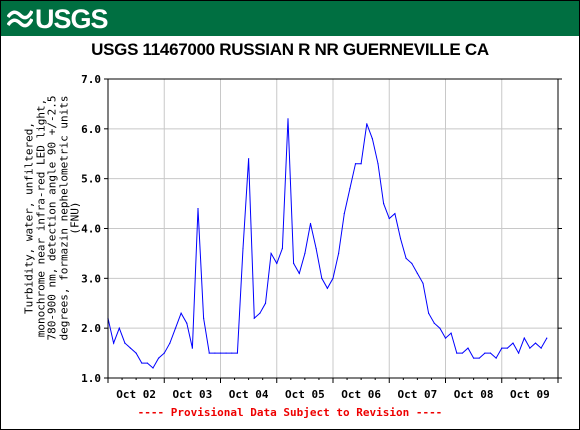 Image resolution: width=580 pixels, height=430 pixels. Describe the element at coordinates (474, 394) in the screenshot. I see `x-tick-label: Oct 08` at that location.